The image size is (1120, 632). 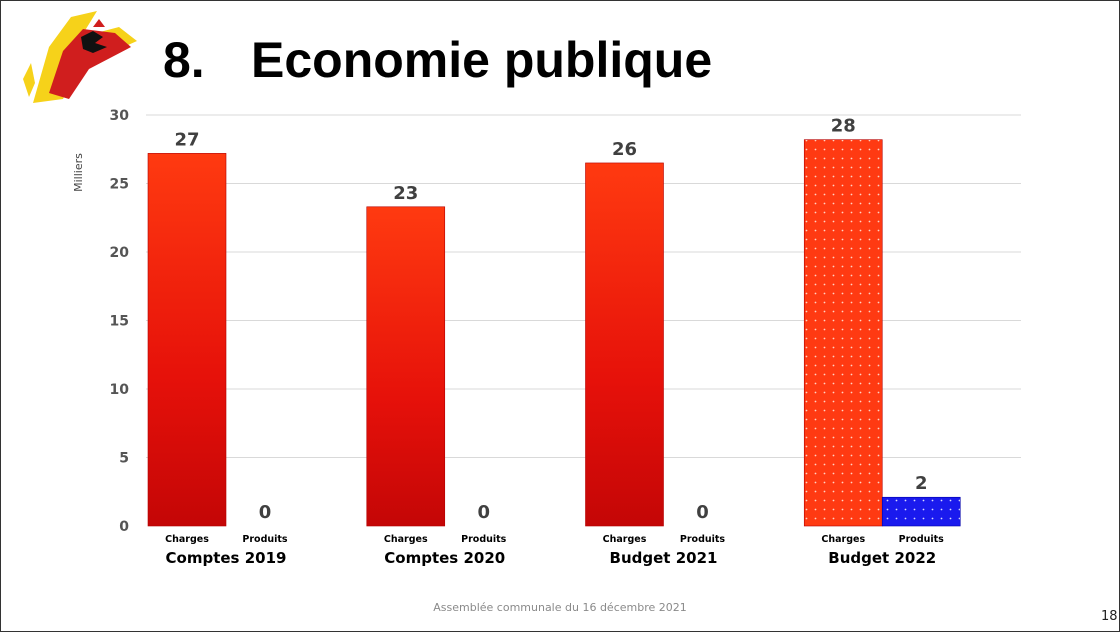 What do you see at coordinates (664, 558) in the screenshot?
I see `group-label: Budget 2021` at bounding box center [664, 558].